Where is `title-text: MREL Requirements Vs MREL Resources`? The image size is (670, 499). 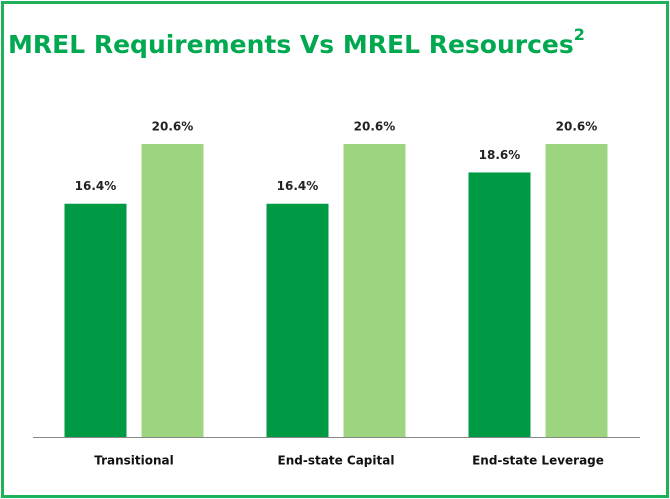
title-text: MREL Requirements Vs MREL Resources is located at coordinates (291, 44).